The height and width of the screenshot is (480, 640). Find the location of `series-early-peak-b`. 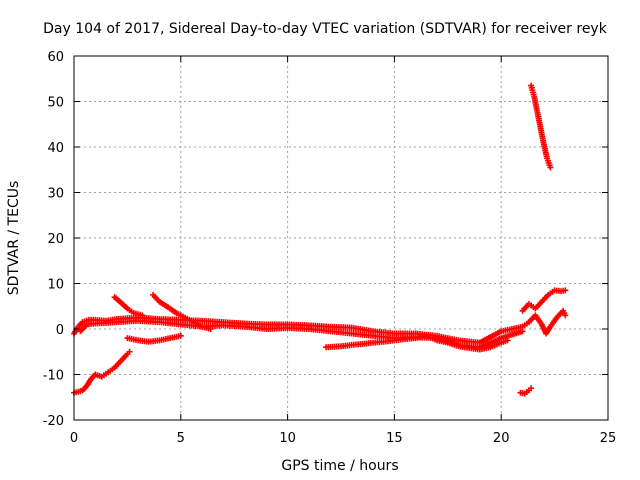

series-early-peak-b is located at coordinates (182, 311).